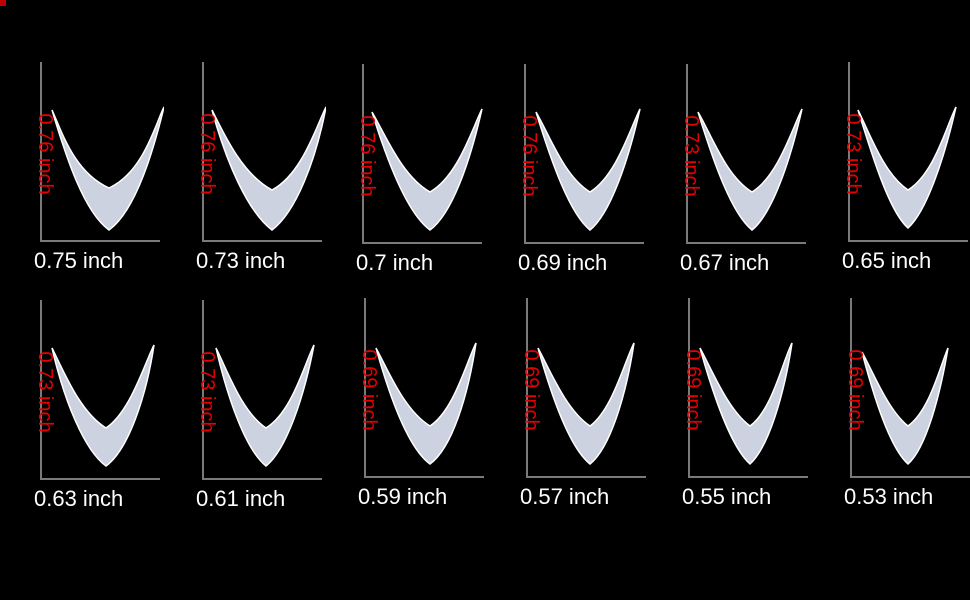  What do you see at coordinates (725, 262) in the screenshot?
I see `tip-width-label: 0.67 inch` at bounding box center [725, 262].